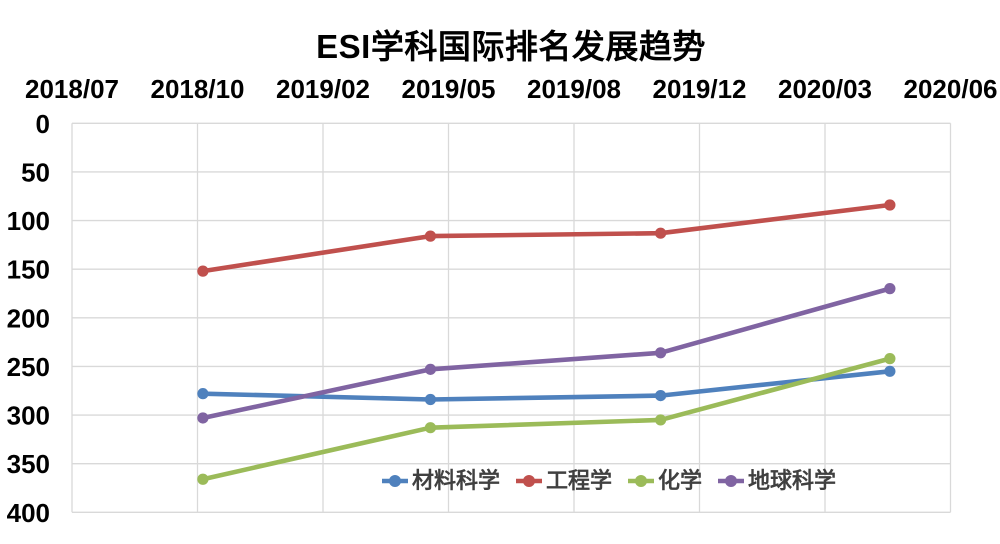 Image resolution: width=1000 pixels, height=544 pixels. I want to click on legend-label: 材料科学, so click(456, 480).